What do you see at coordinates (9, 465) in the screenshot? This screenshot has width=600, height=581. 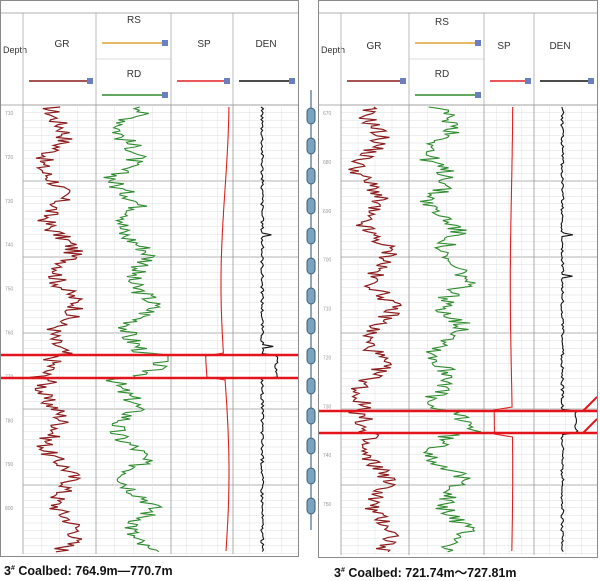 I see `svg-text: 790` at bounding box center [9, 465].